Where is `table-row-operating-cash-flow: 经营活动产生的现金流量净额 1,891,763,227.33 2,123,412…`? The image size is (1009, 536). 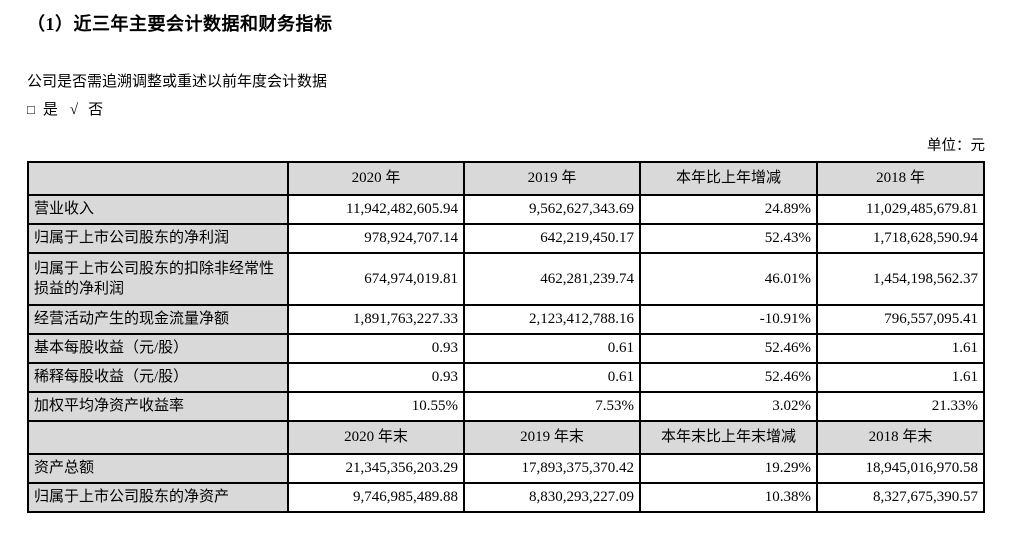
table-row-operating-cash-flow: 经营活动产生的现金流量净额 1,891,763,227.33 2,123,412… is located at coordinates (506, 319).